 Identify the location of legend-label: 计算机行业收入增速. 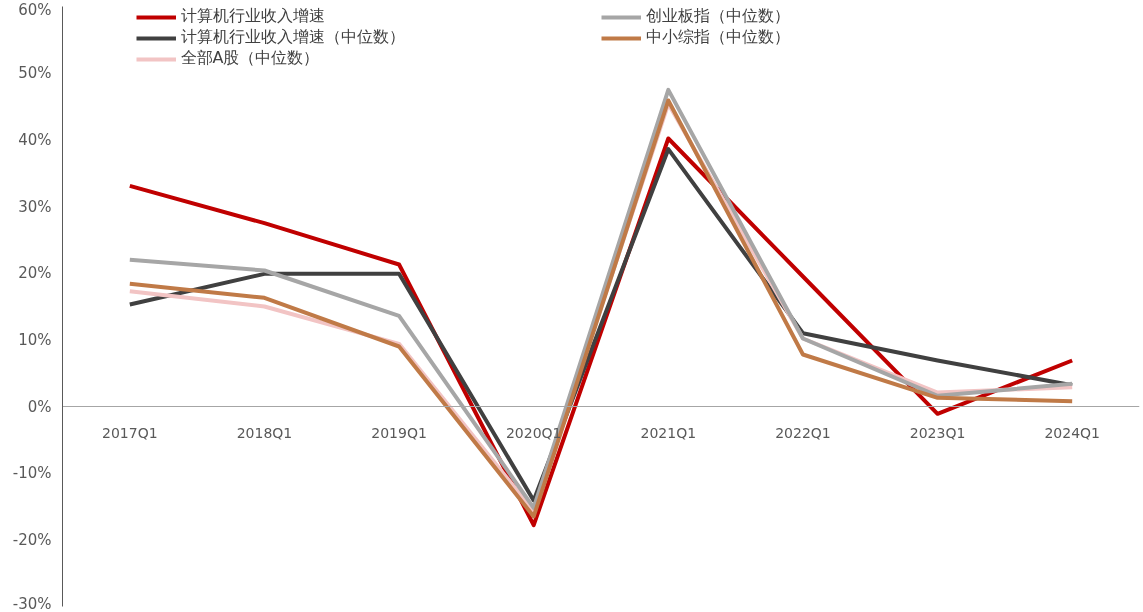
(253, 16).